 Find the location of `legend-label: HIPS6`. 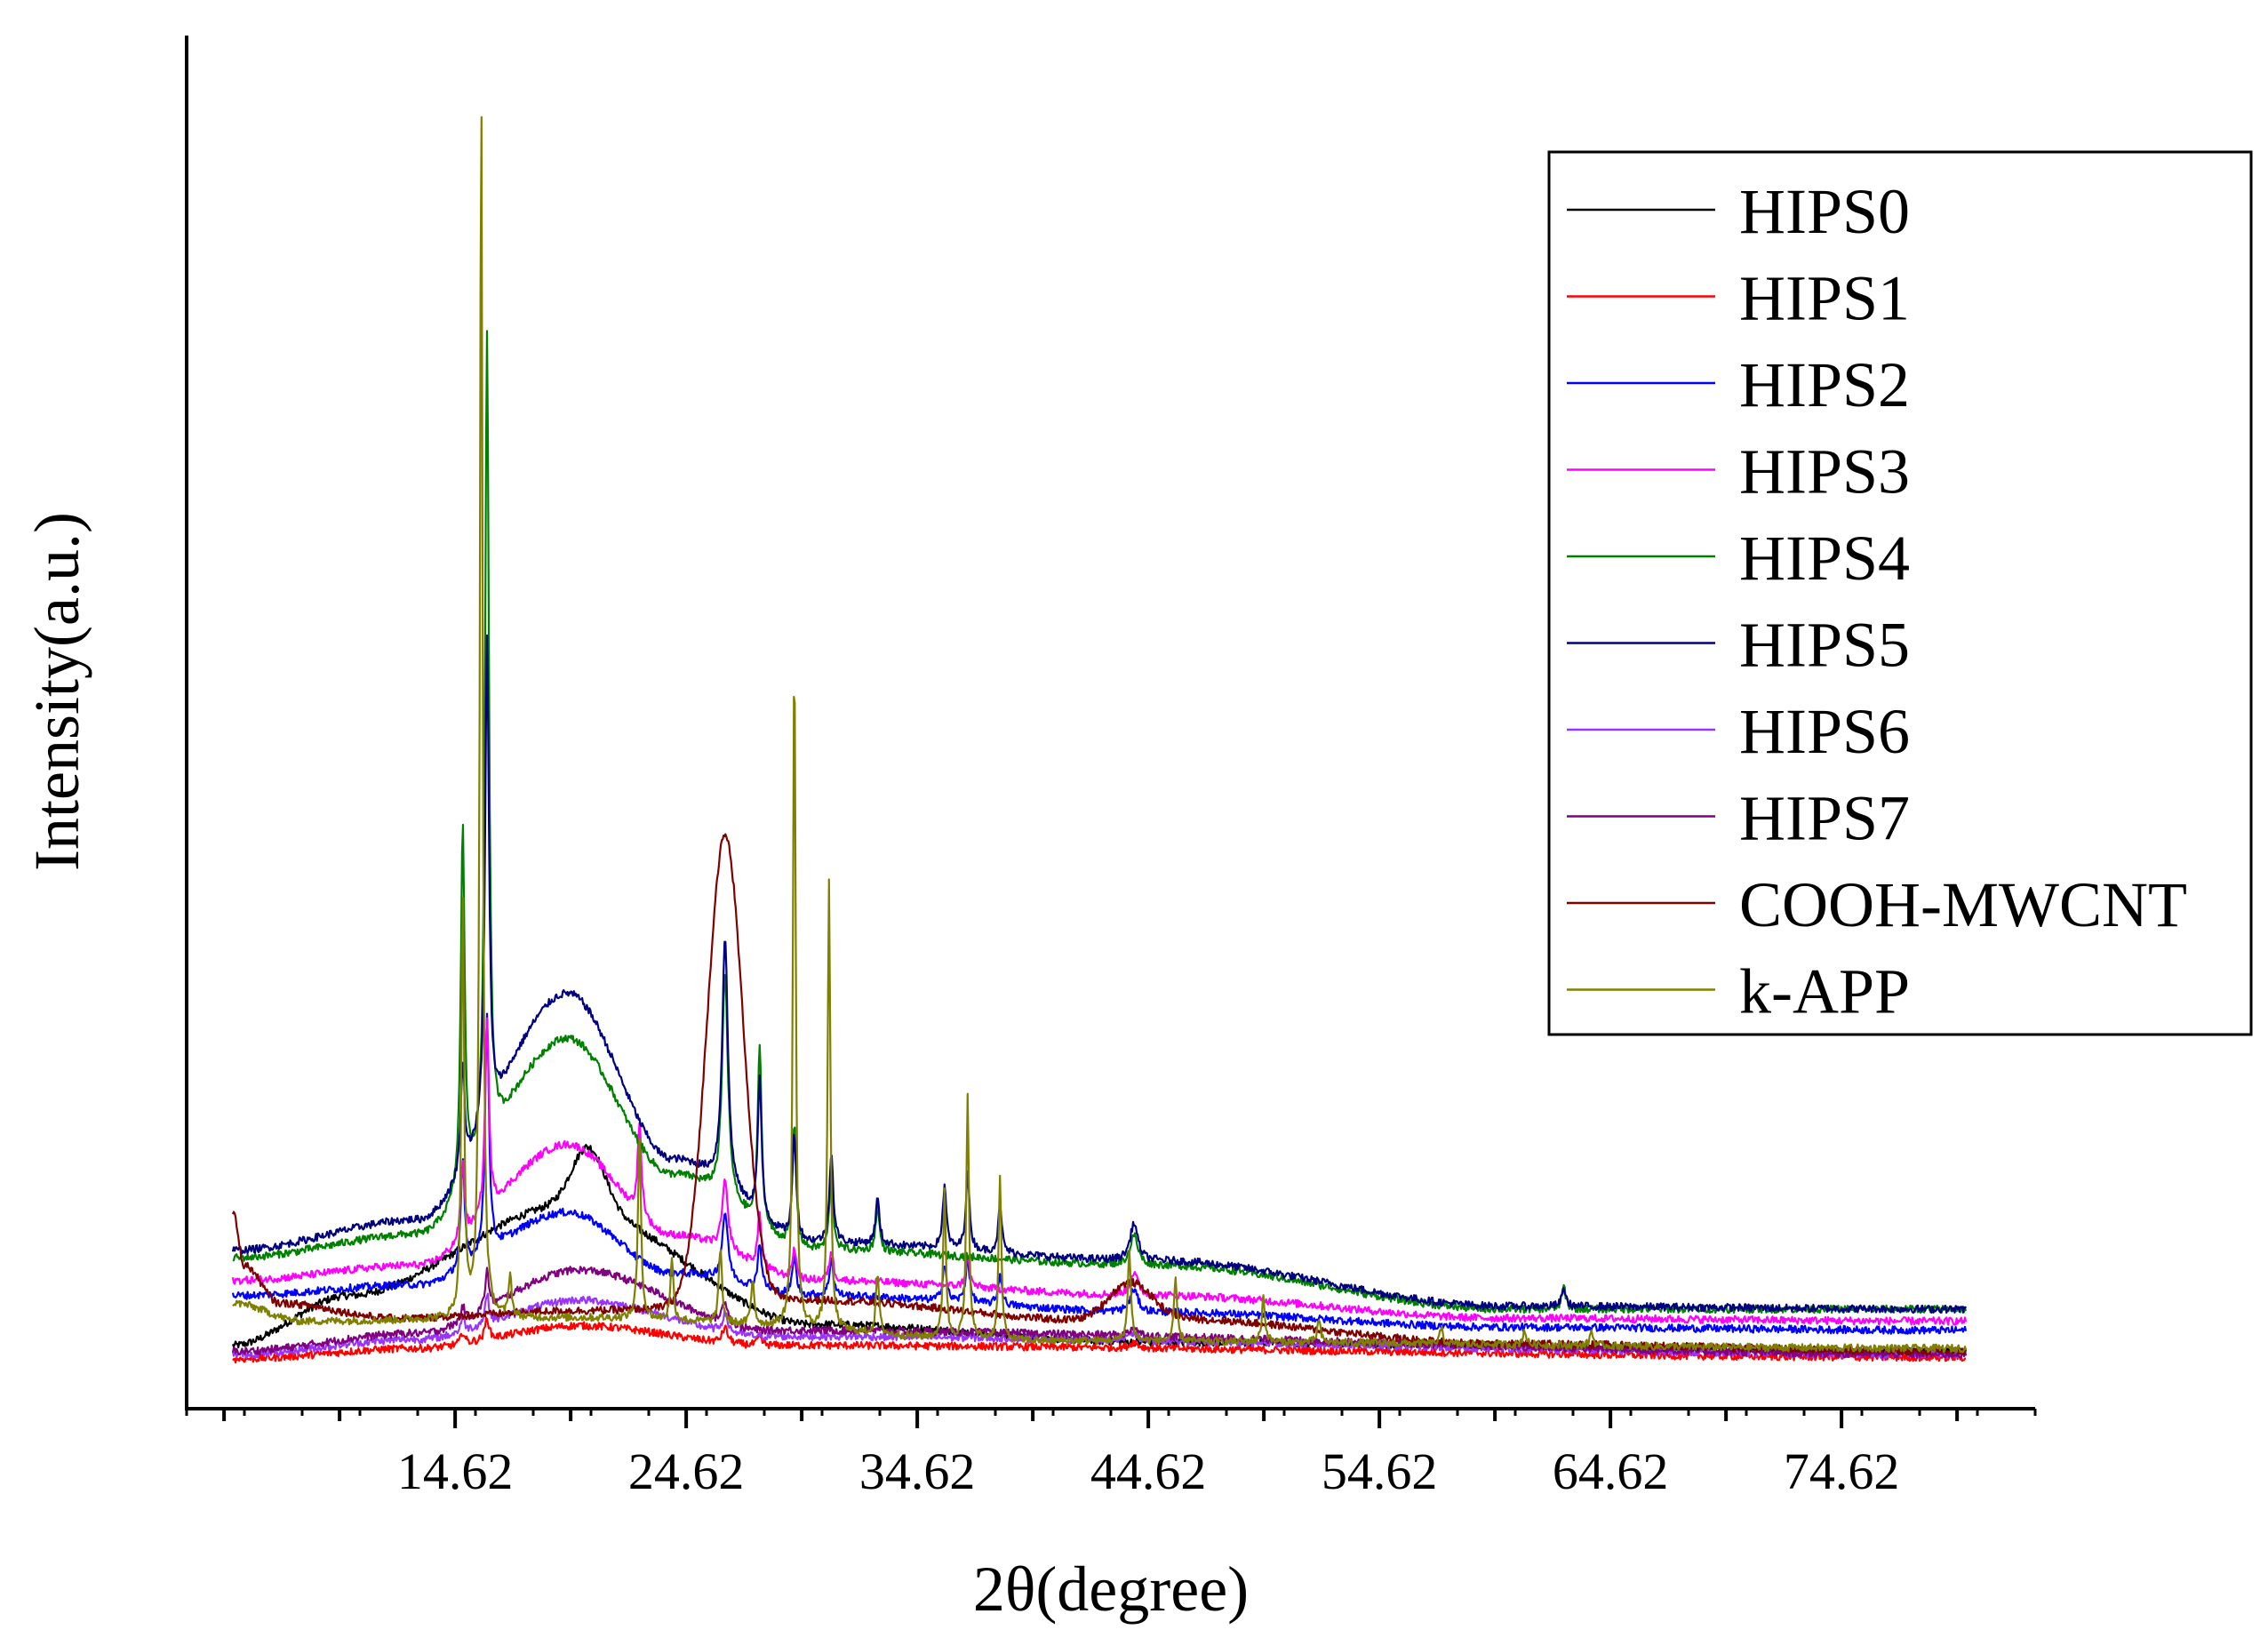

legend-label: HIPS6 is located at coordinates (1824, 731).